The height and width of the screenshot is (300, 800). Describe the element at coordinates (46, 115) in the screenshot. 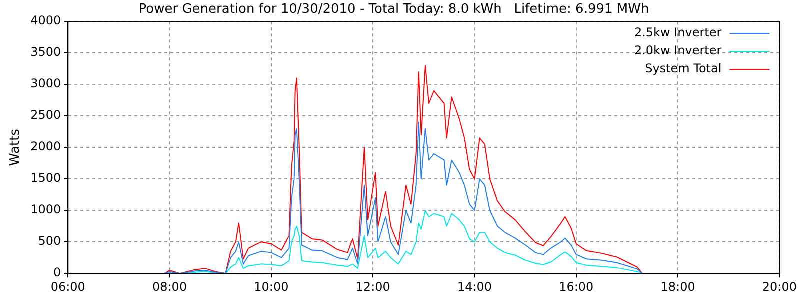

I see `y-tick-label: 2500` at that location.